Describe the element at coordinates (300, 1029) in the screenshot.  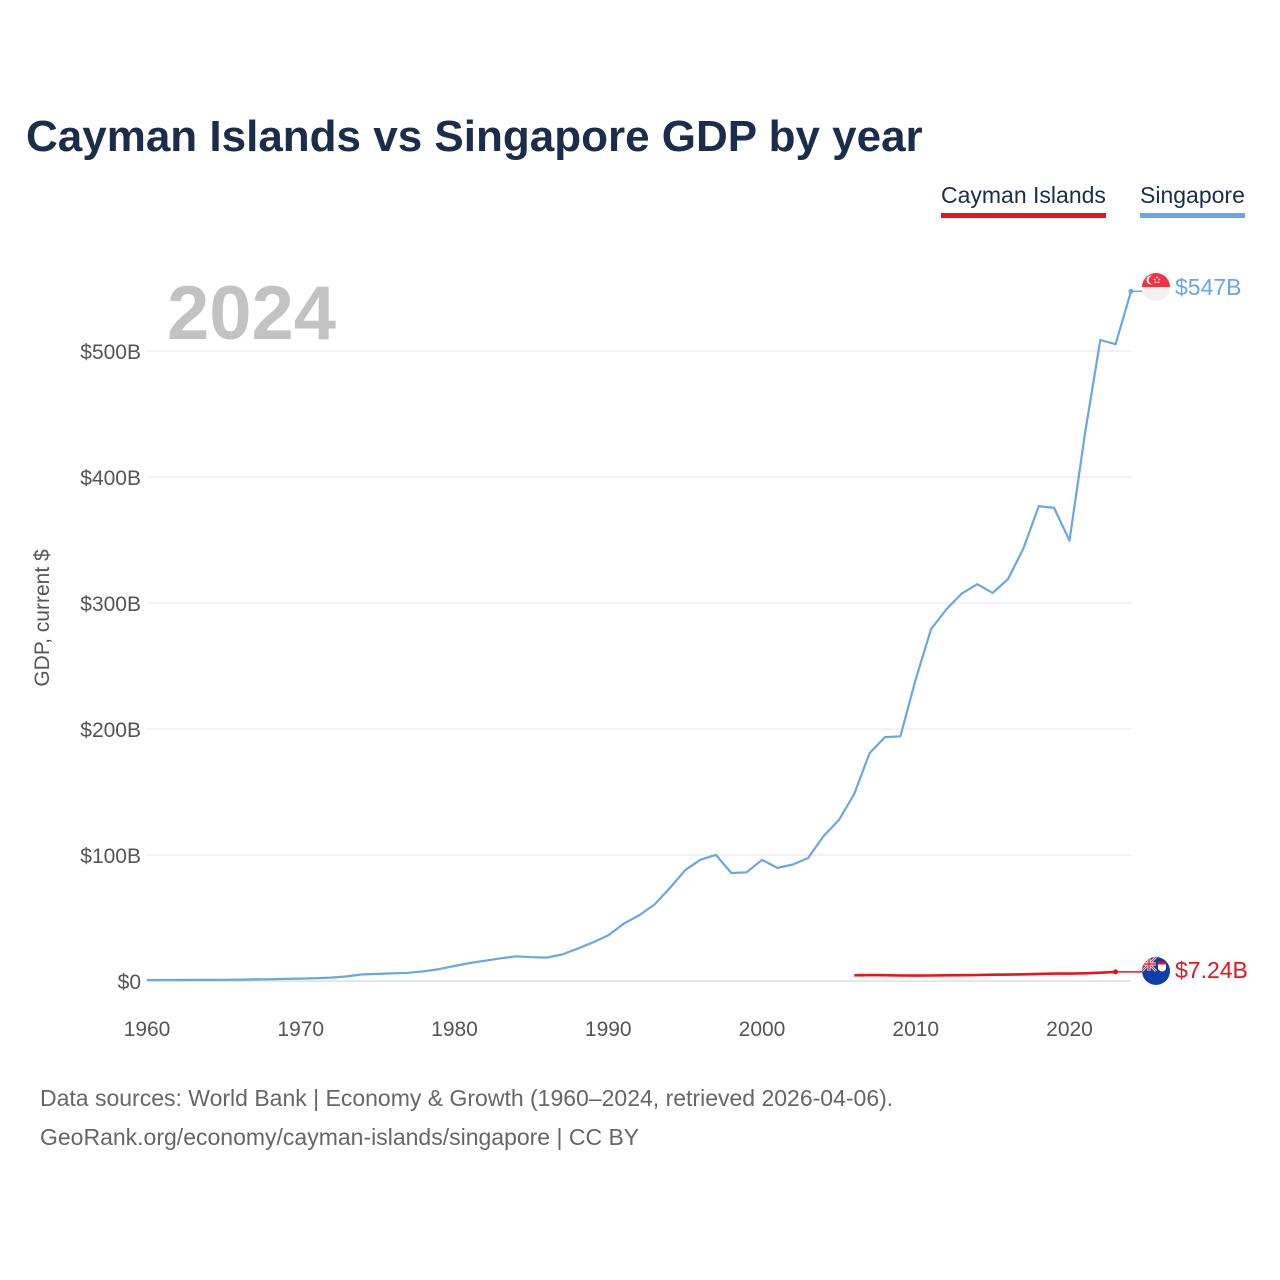
I see `x-tick-label: 1970` at that location.